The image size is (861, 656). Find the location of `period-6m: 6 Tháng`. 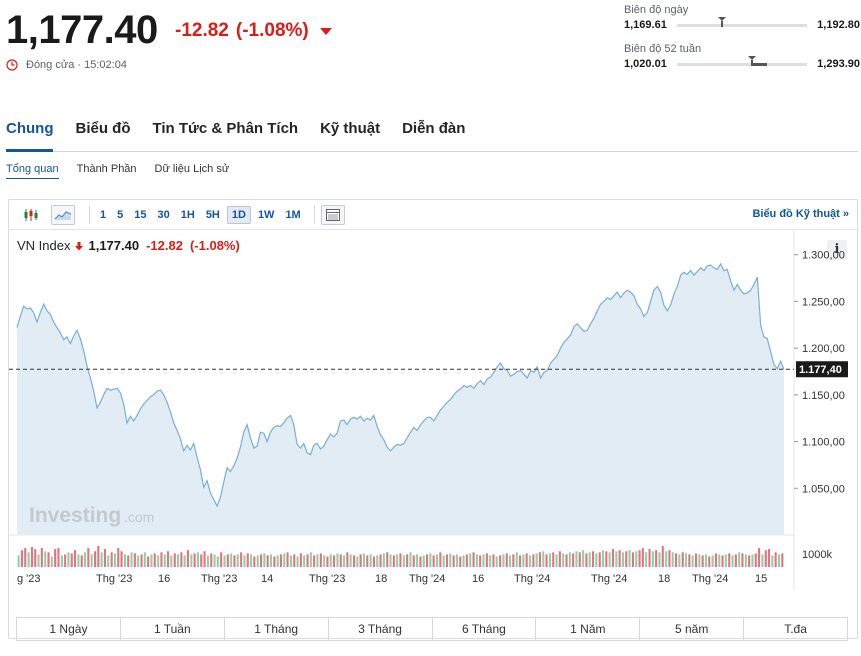

period-6m: 6 Tháng is located at coordinates (485, 629).